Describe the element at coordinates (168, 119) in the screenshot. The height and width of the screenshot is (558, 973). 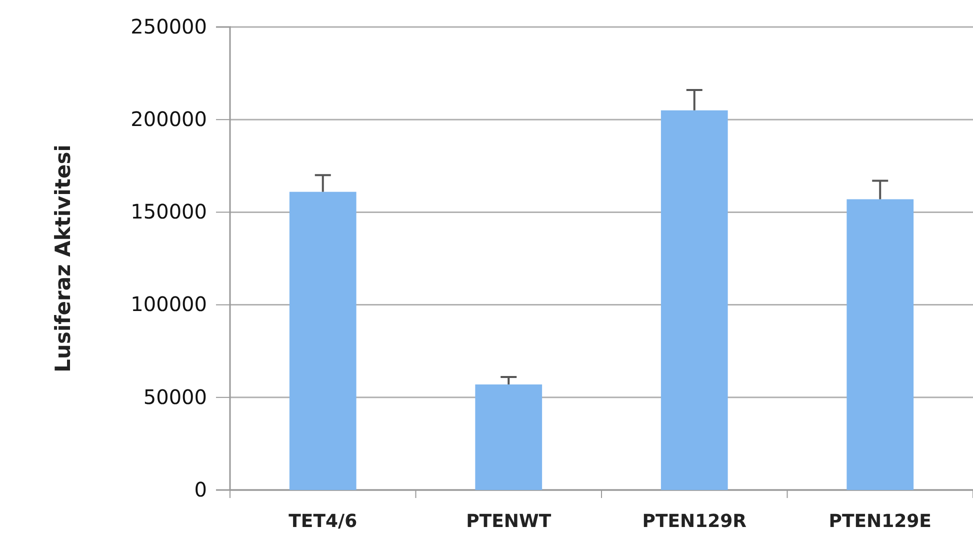
I see `y-tick-label: 200000` at that location.